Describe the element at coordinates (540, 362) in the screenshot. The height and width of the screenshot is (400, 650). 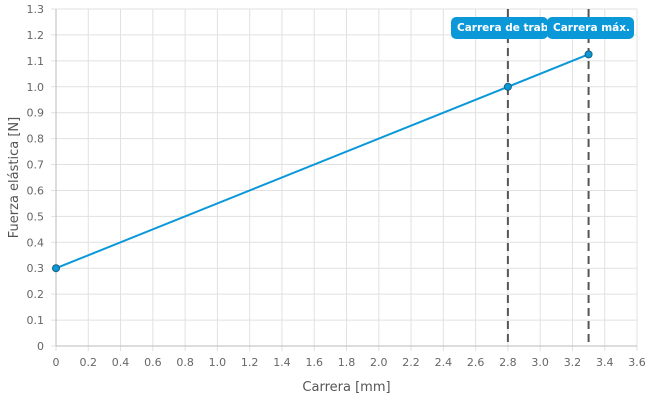
I see `x-tick-label: 3.0` at that location.